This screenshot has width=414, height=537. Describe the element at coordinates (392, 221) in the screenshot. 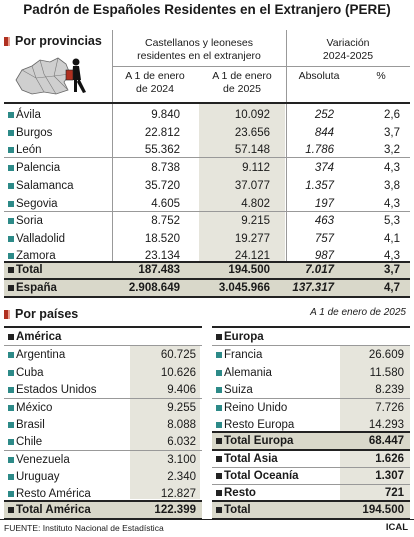

I see `value-pct: 5,3` at that location.